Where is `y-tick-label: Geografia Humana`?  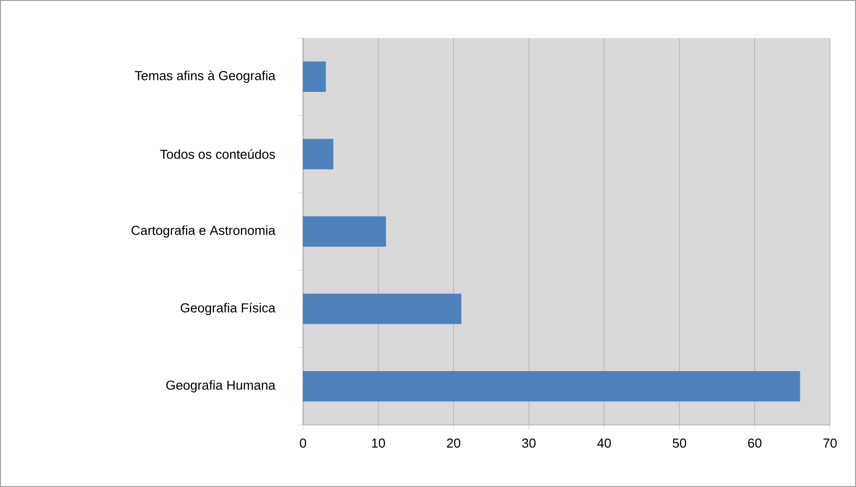
y-tick-label: Geografia Humana is located at coordinates (221, 386).